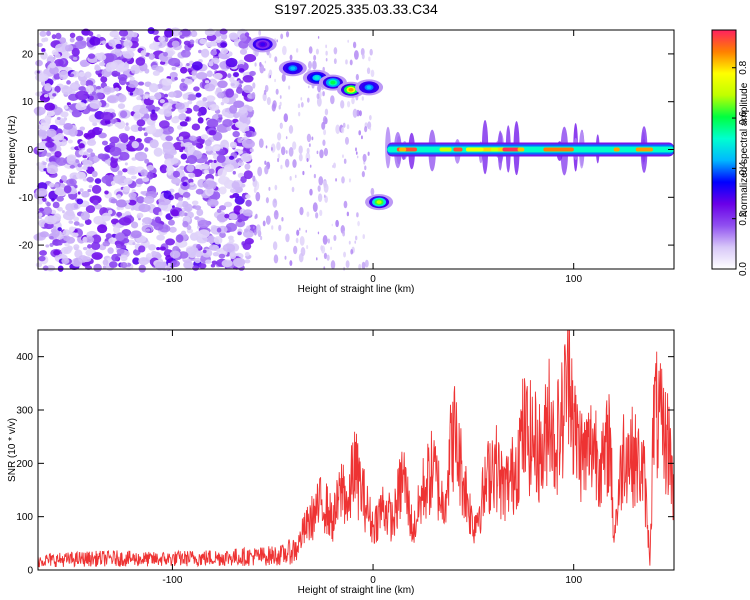 This screenshot has width=750, height=600. I want to click on spectrogram-blob, so click(333, 82).